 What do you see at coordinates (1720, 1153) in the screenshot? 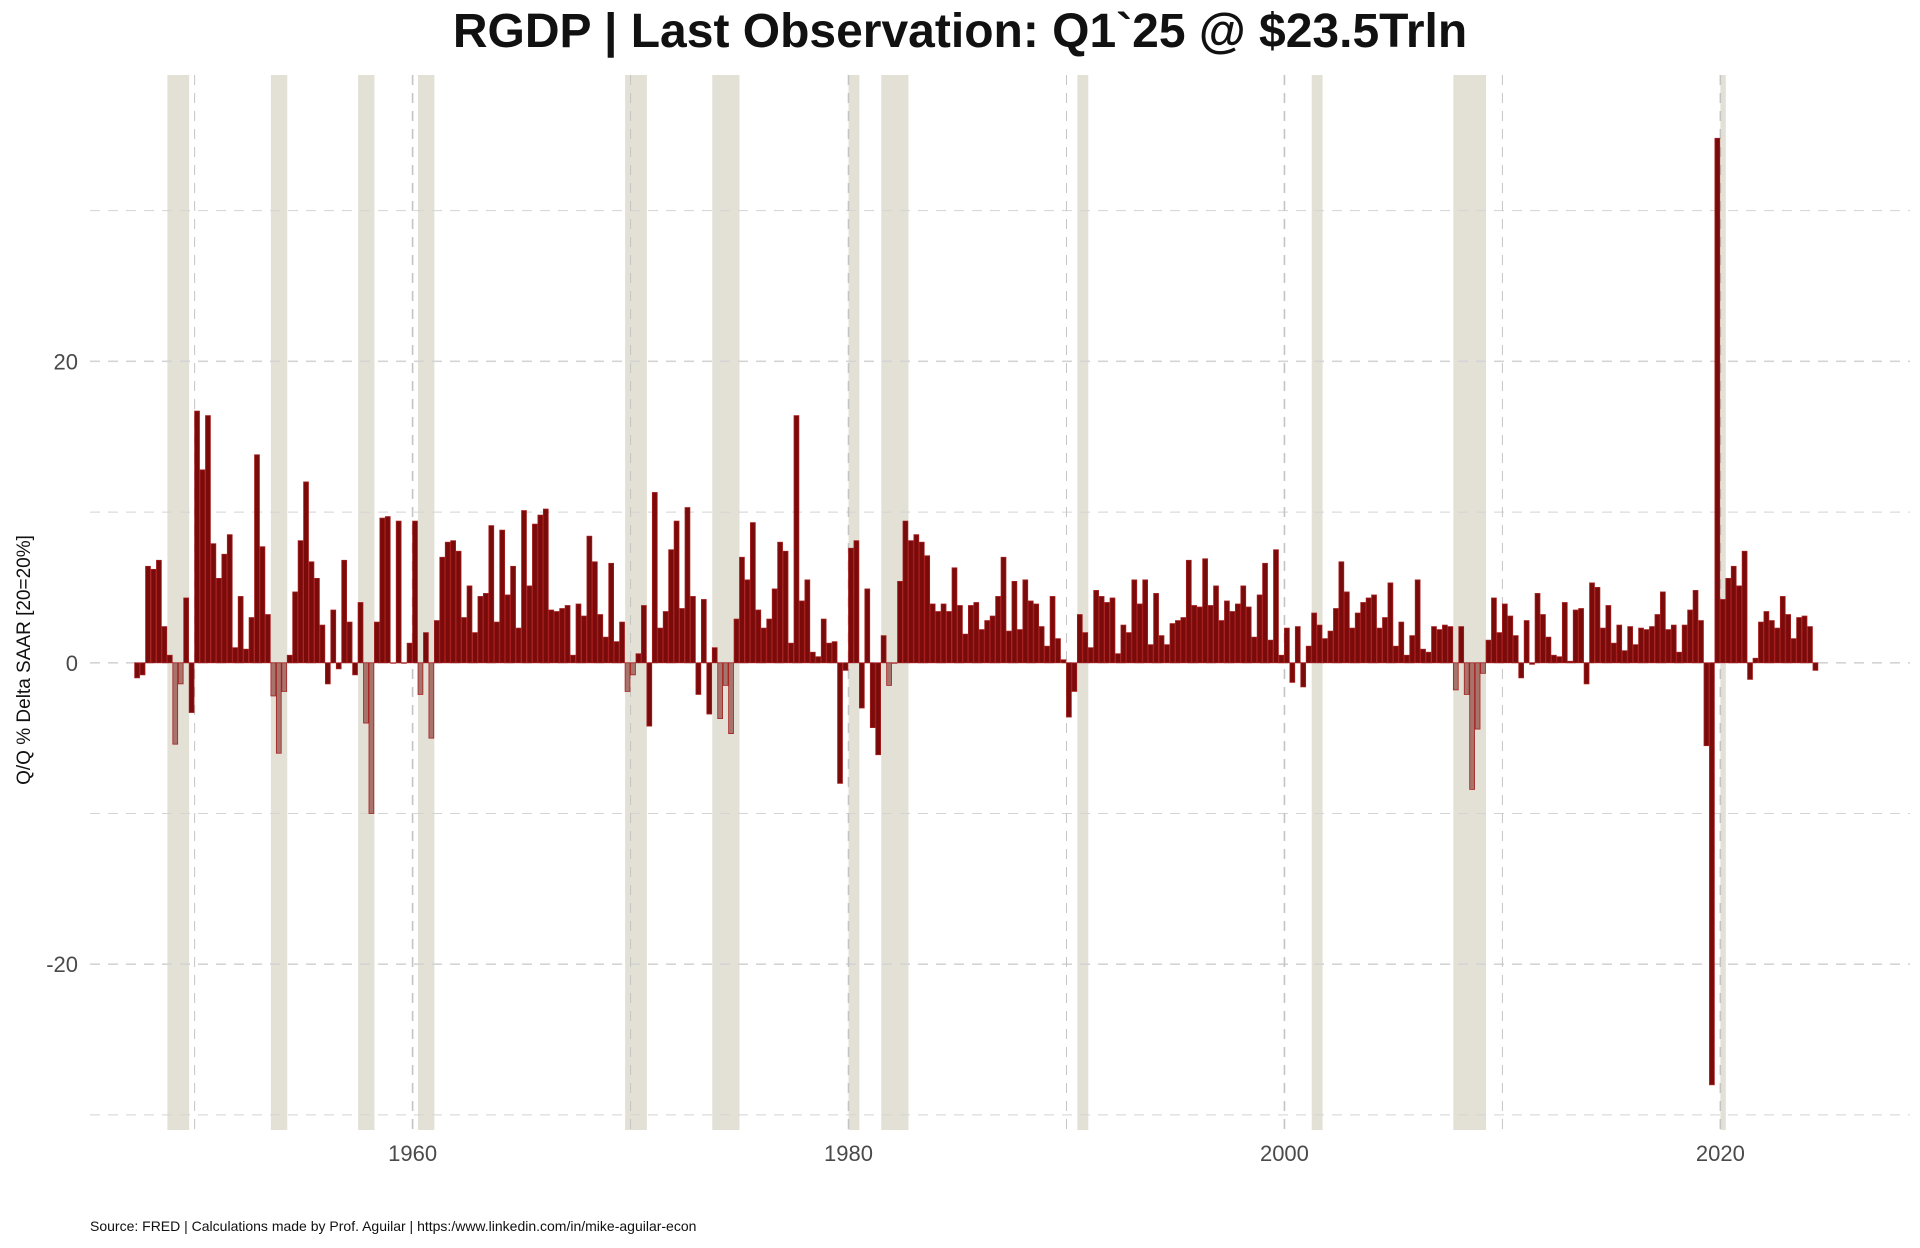
I see `x-tick-label: 2020` at bounding box center [1720, 1153].